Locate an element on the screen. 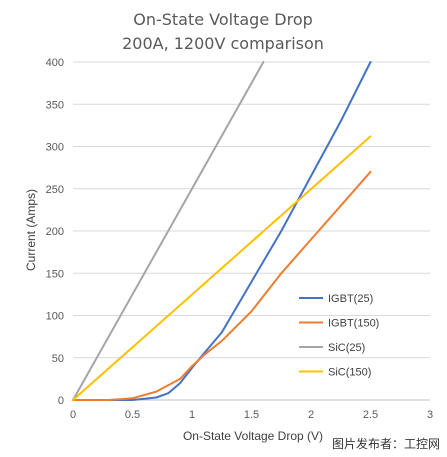 This screenshot has width=447, height=457. y-tick-label: 250 is located at coordinates (55, 190).